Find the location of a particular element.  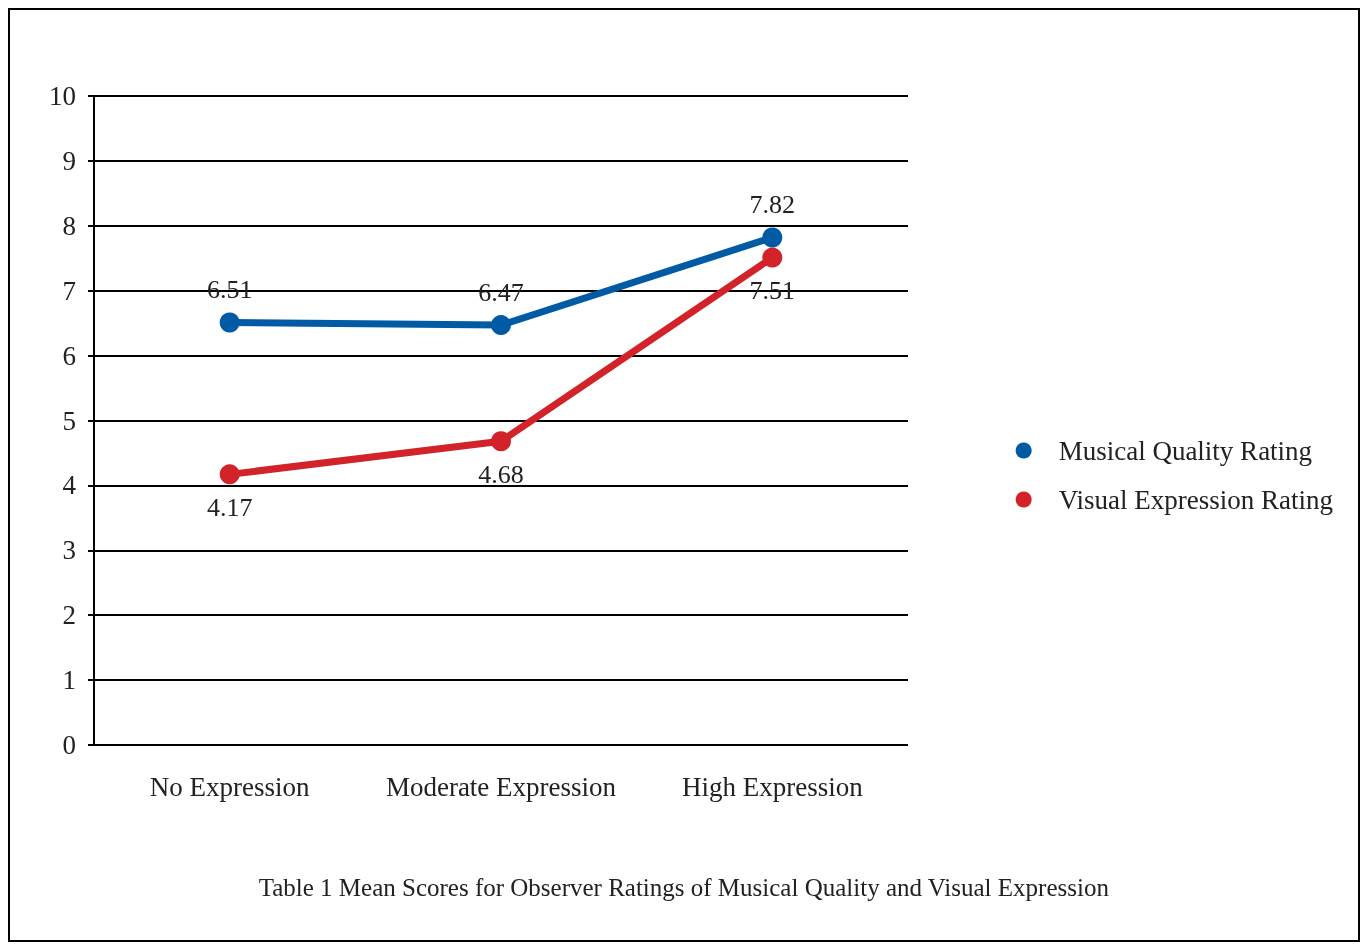

y-tick-label: 9 is located at coordinates (69, 160).